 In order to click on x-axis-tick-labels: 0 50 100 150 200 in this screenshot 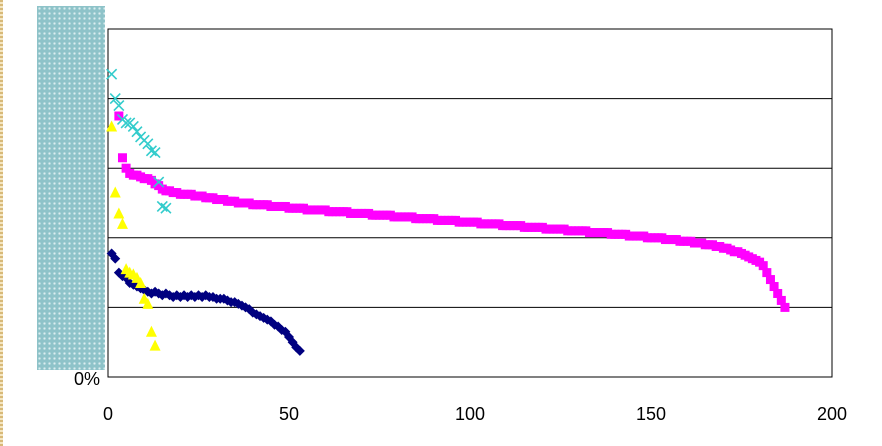, I will do `click(475, 414)`.